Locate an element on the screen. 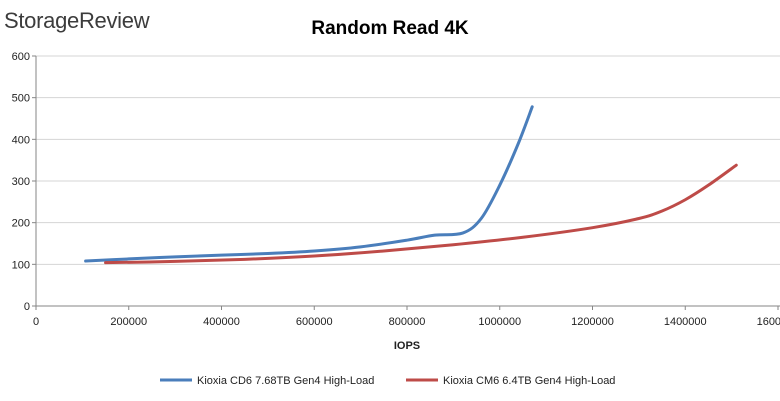 This screenshot has width=780, height=401. legend-label-cm6: Kioxia CM6 6.4TB Gen4 High-Load is located at coordinates (529, 381).